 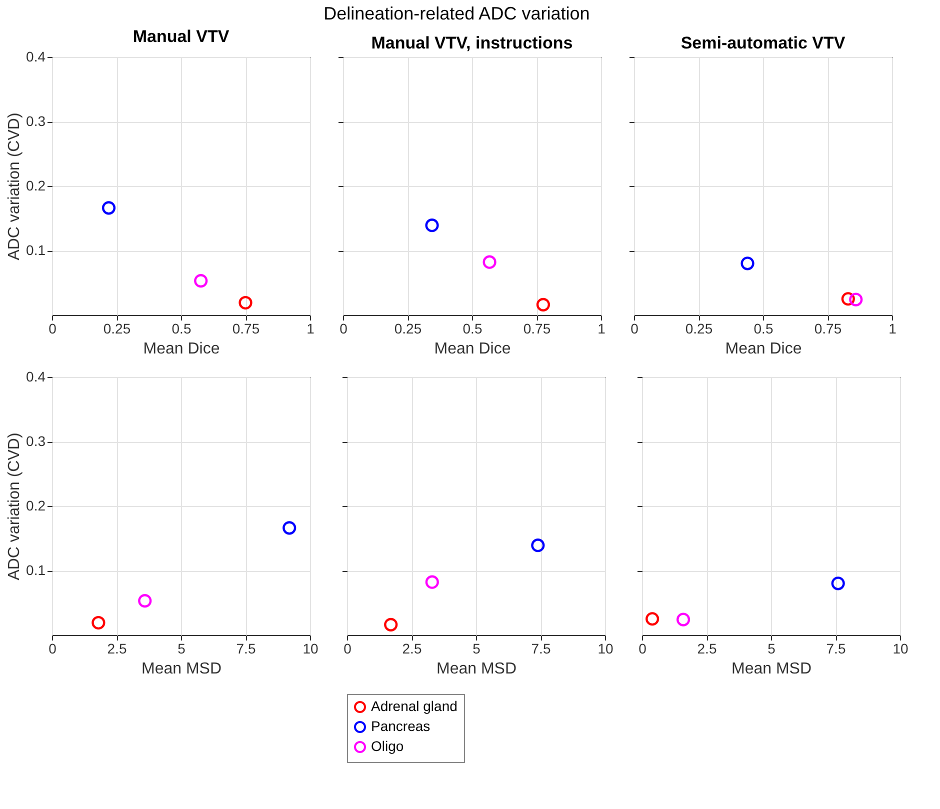 I want to click on chart-title: Semi-automatic VTV, so click(x=763, y=43).